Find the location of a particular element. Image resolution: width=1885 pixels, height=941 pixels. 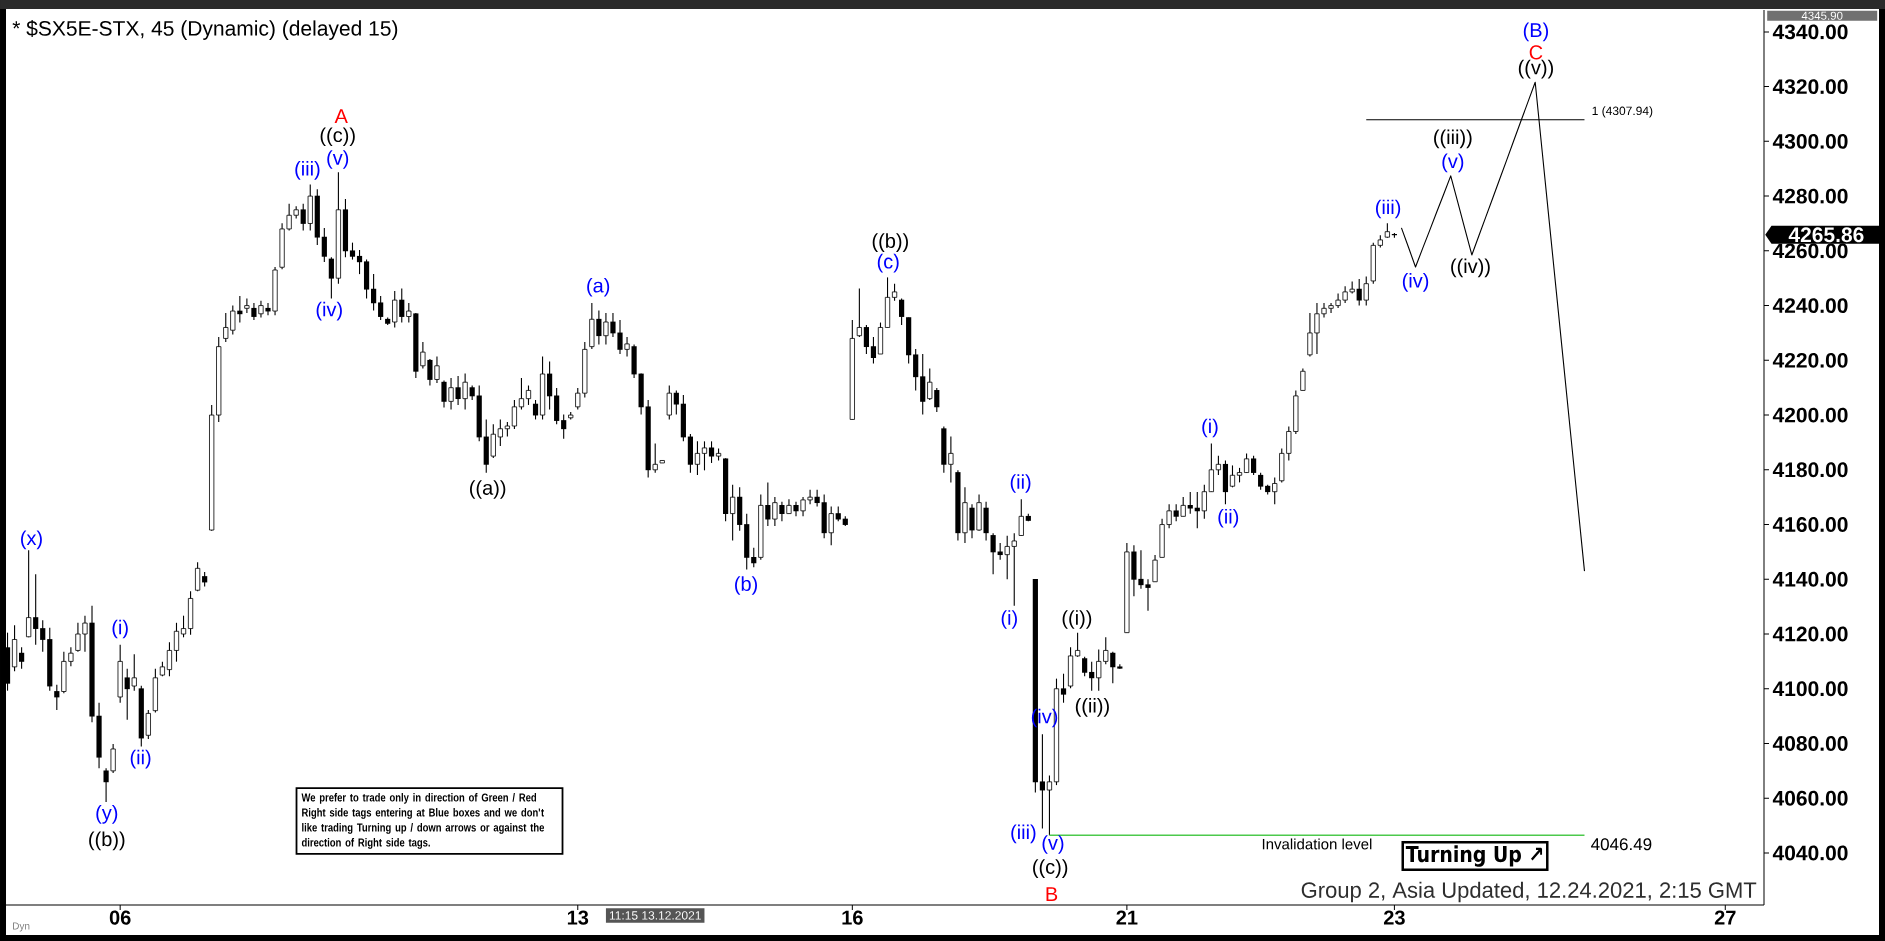

chart-title: * $SX5E-STX, 45 (Dynamic) (delayed 15) is located at coordinates (205, 30).